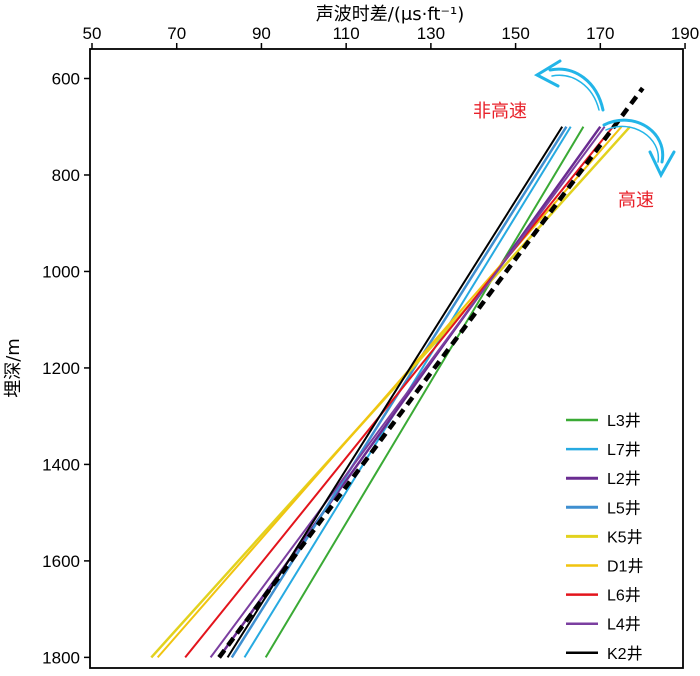 This screenshot has height=676, width=700. What do you see at coordinates (624, 450) in the screenshot?
I see `legend-label: L7井` at bounding box center [624, 450].